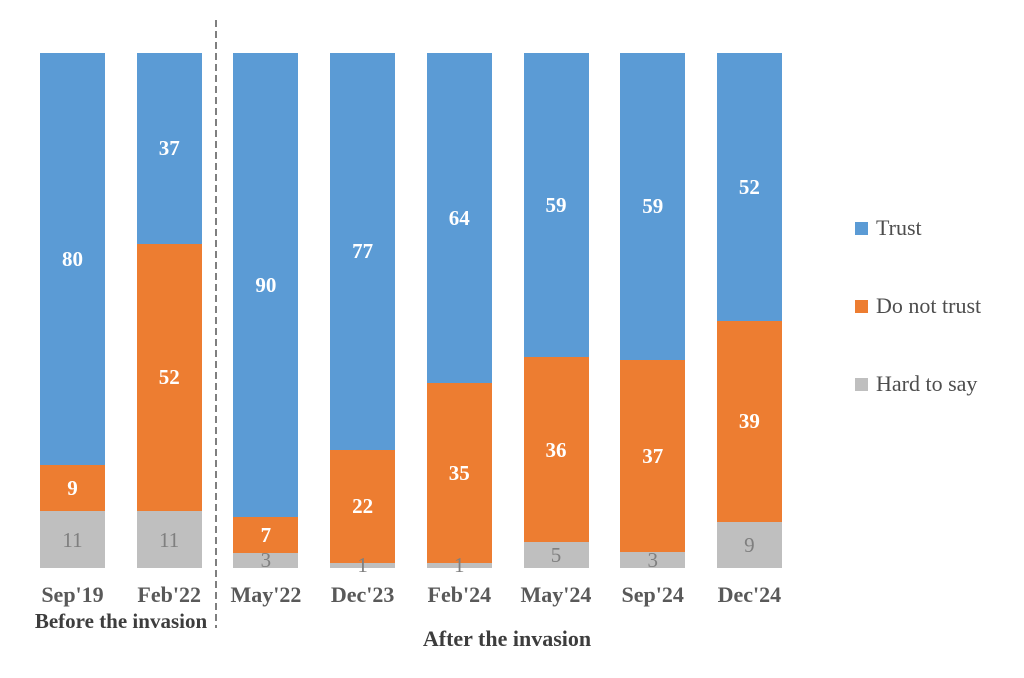 This screenshot has width=1024, height=678. I want to click on legend-label-do-not-trust: Do not trust, so click(929, 305).